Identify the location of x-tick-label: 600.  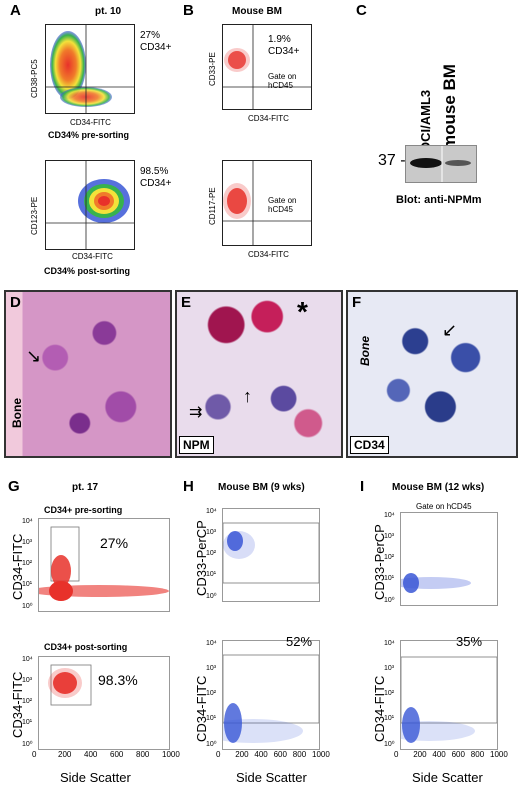
(280, 754).